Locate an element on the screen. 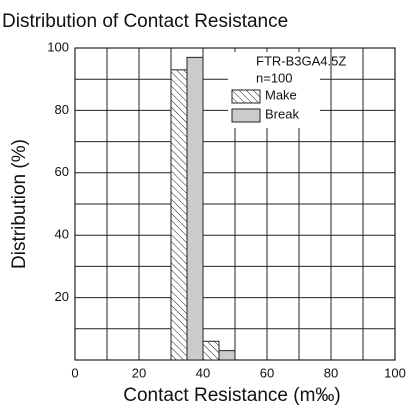 The width and height of the screenshot is (409, 408). y-tick-label: 80 is located at coordinates (62, 109).